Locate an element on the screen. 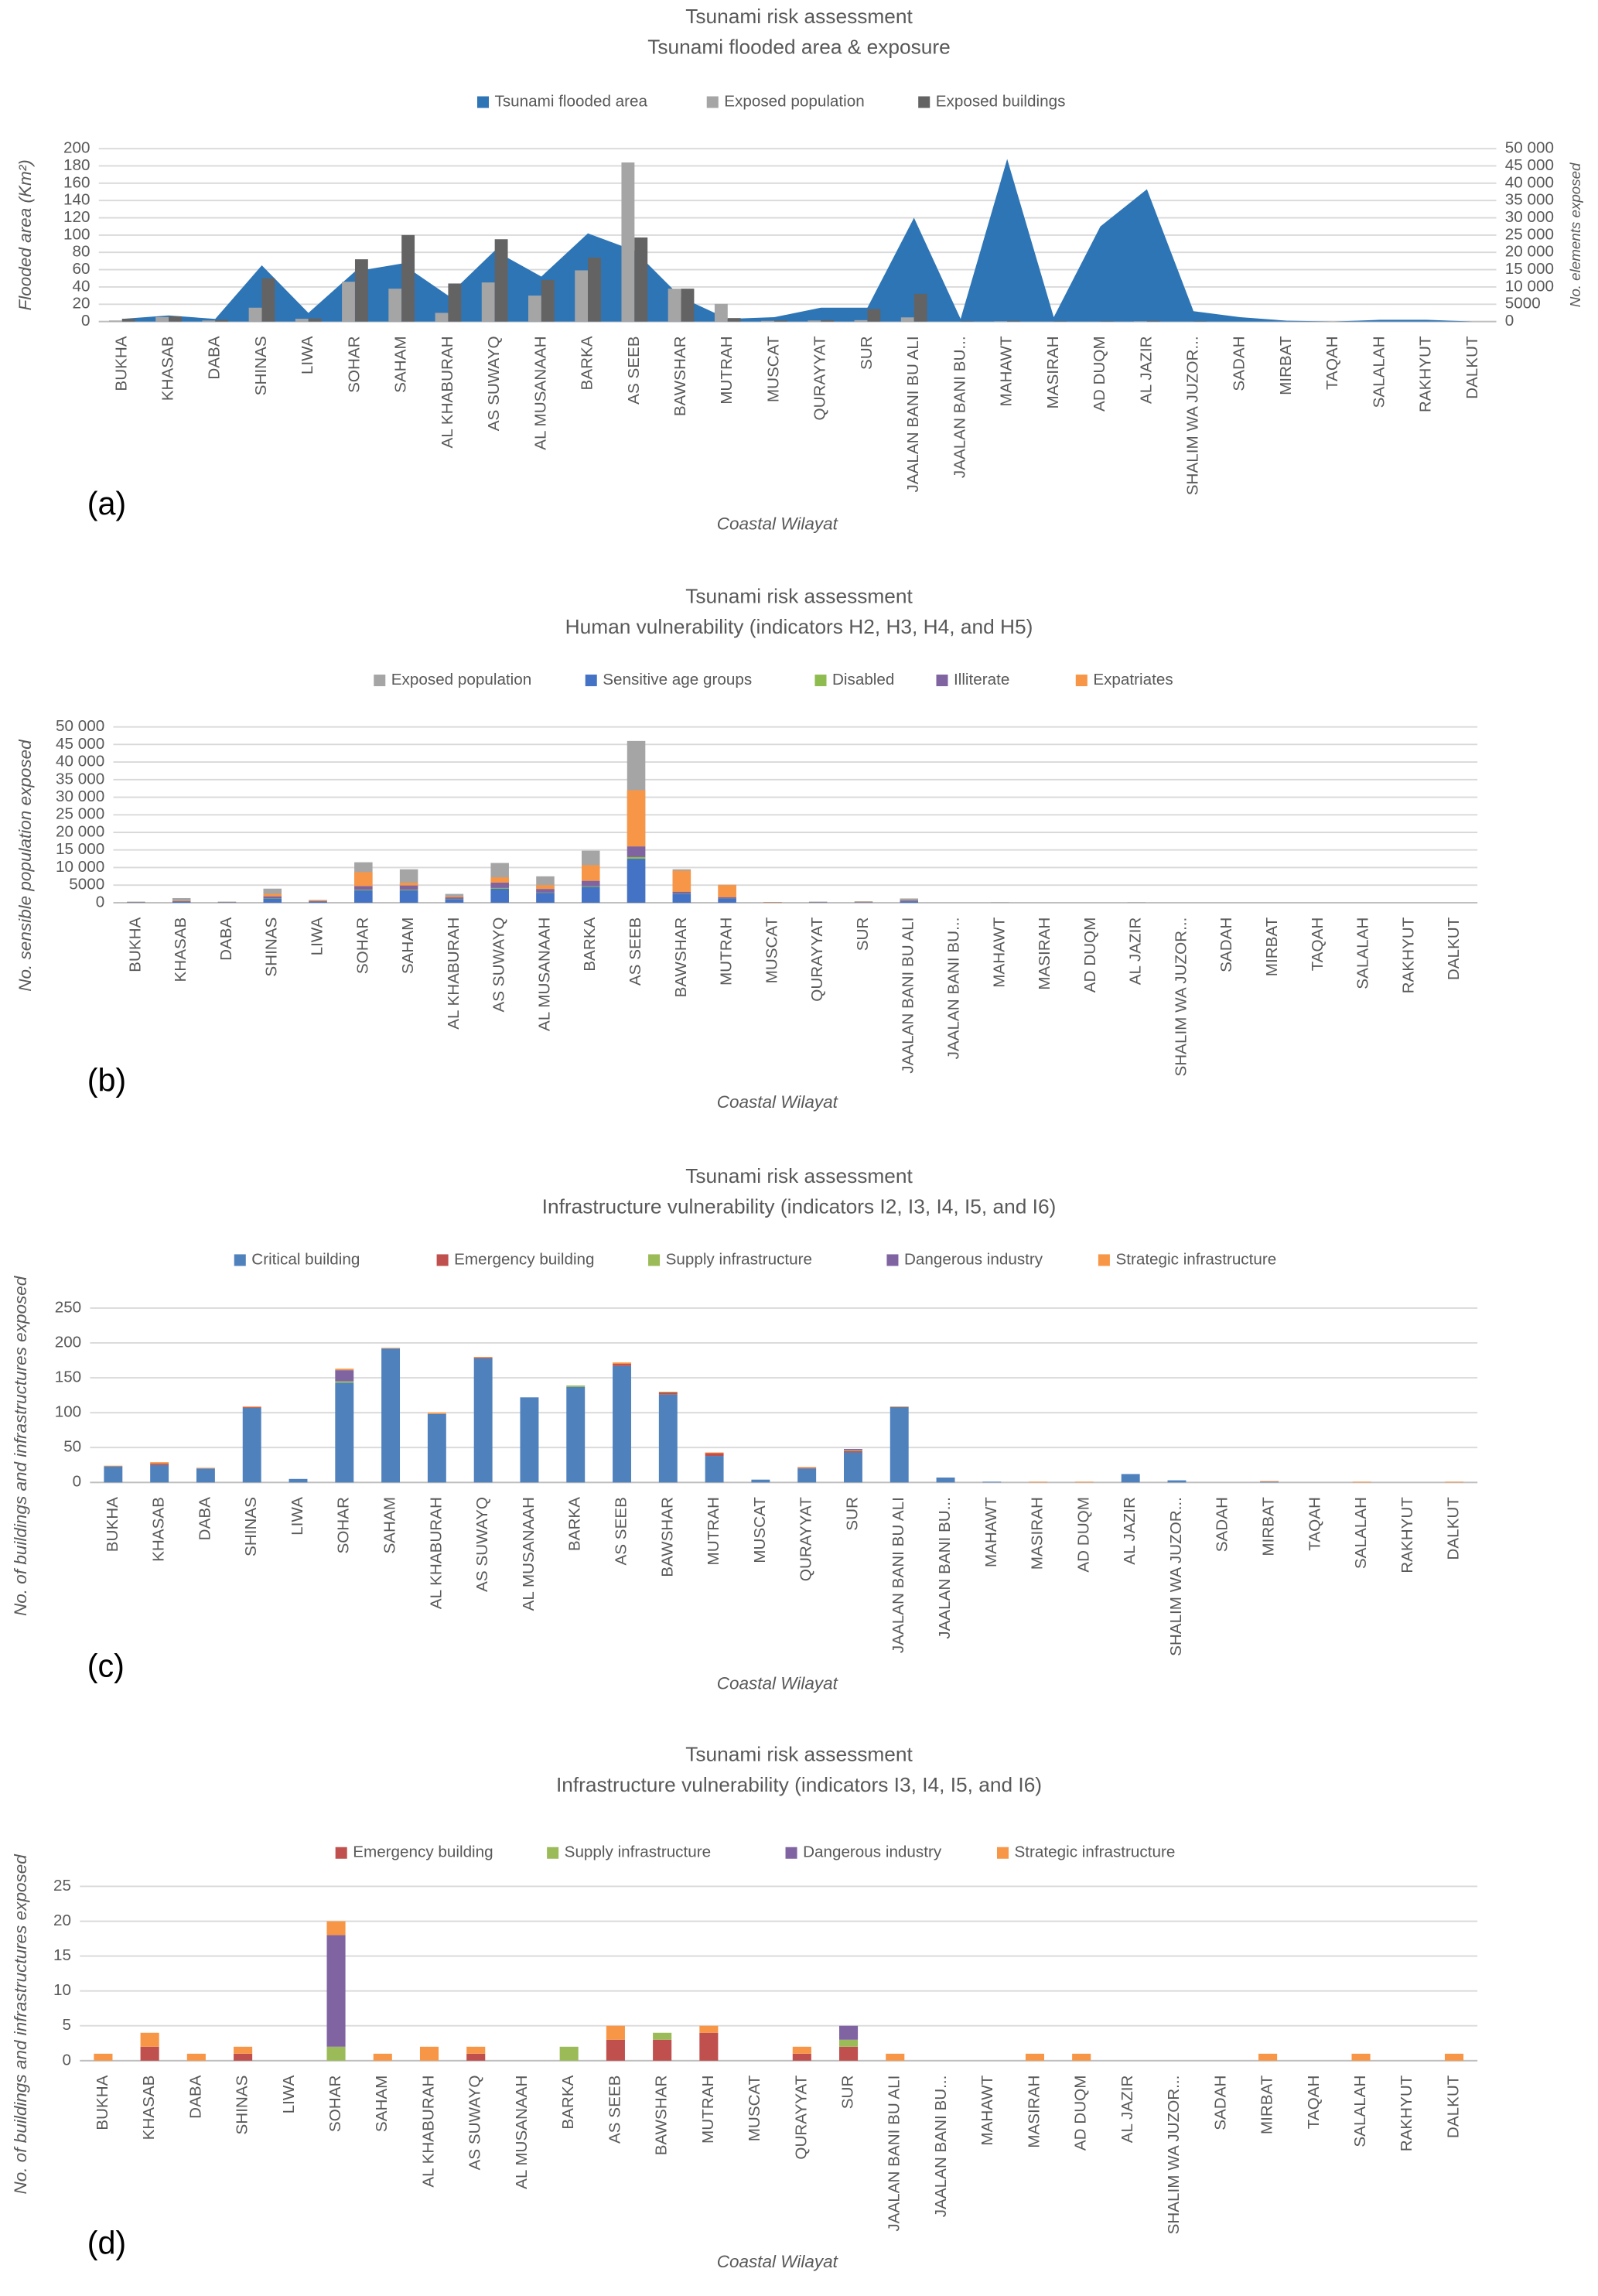 This screenshot has width=1598, height=2296. x-tick-label: MUTRAH is located at coordinates (727, 370).